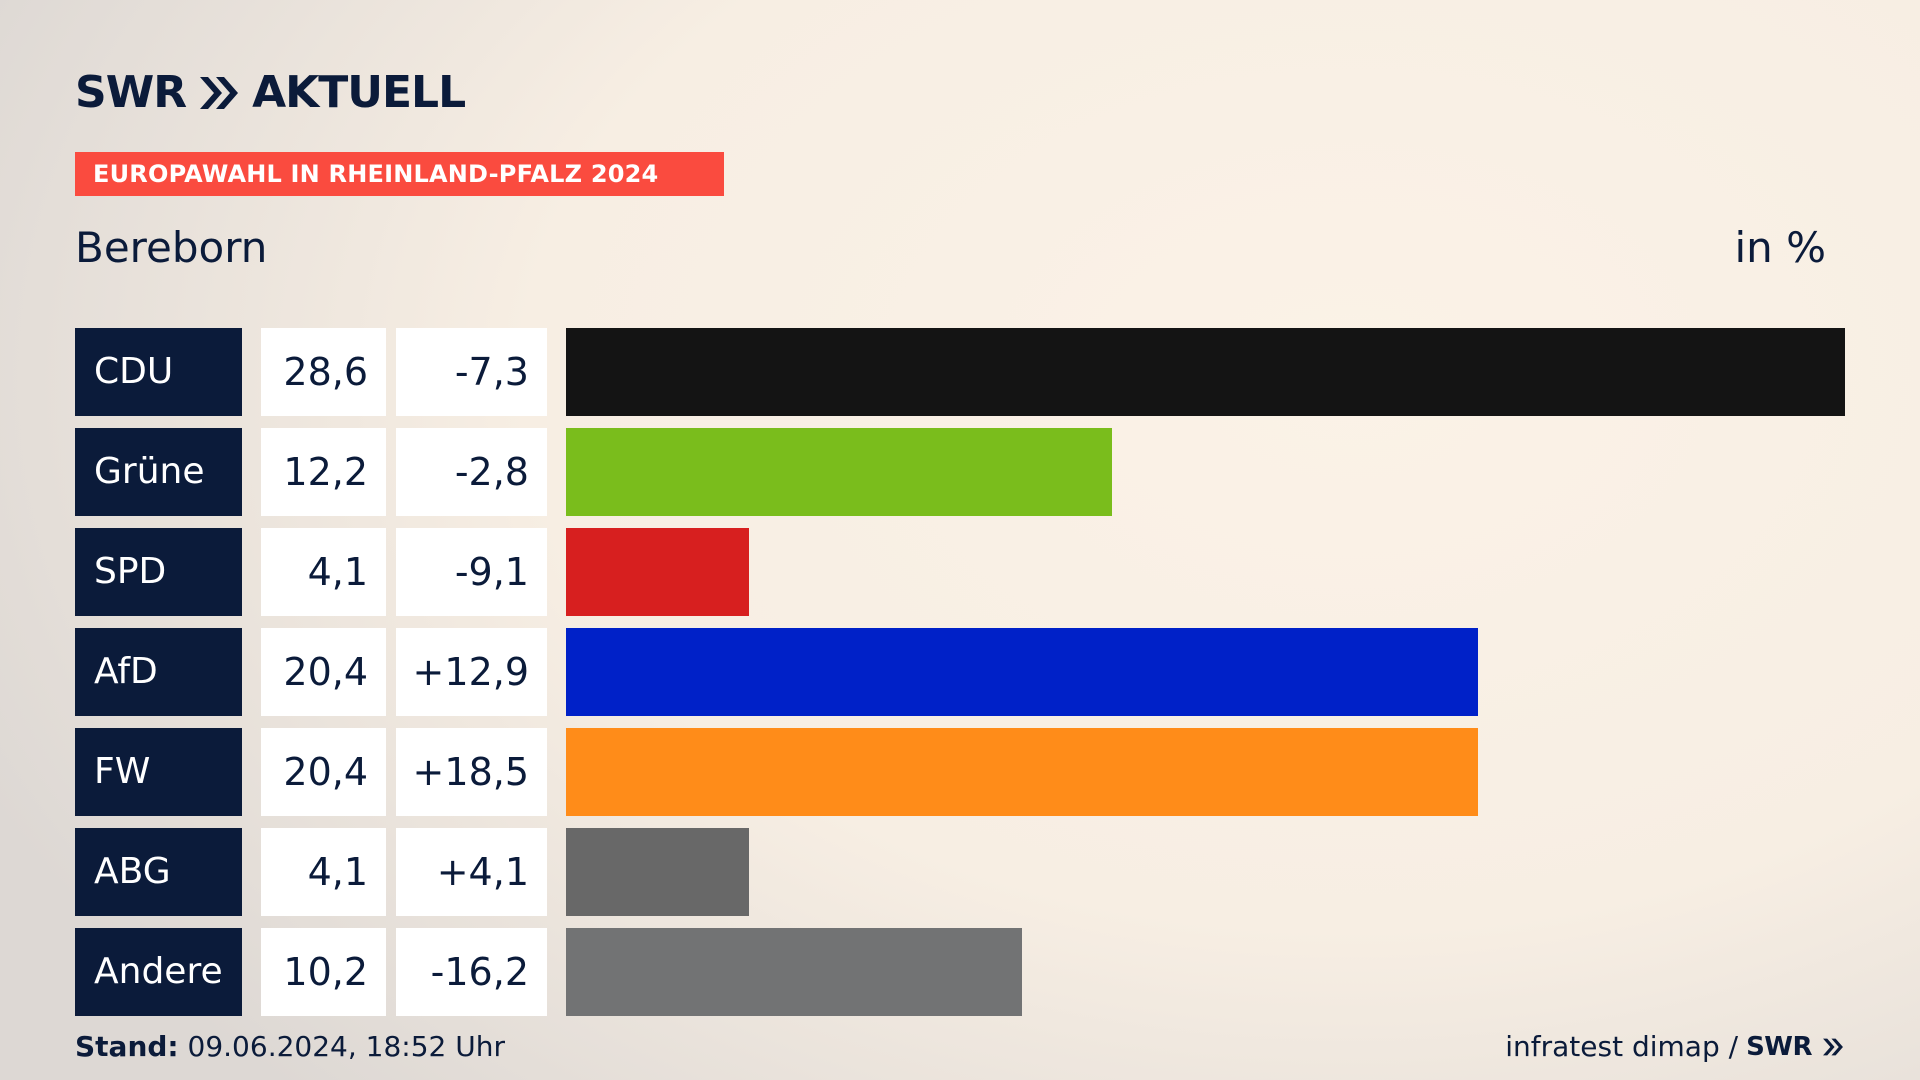 This screenshot has height=1080, width=1920. What do you see at coordinates (471, 472) in the screenshot?
I see `vote-difference: -2,8` at bounding box center [471, 472].